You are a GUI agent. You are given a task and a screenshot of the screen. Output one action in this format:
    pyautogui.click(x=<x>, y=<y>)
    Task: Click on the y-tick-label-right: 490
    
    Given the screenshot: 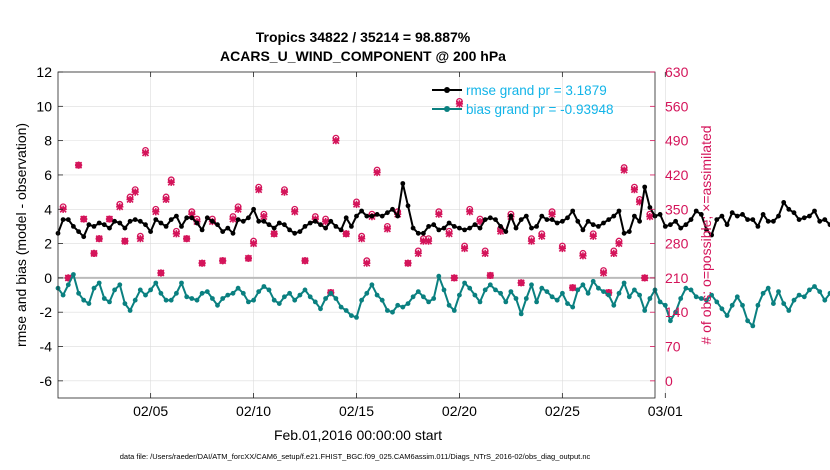 What is the action you would take?
    pyautogui.click(x=677, y=141)
    